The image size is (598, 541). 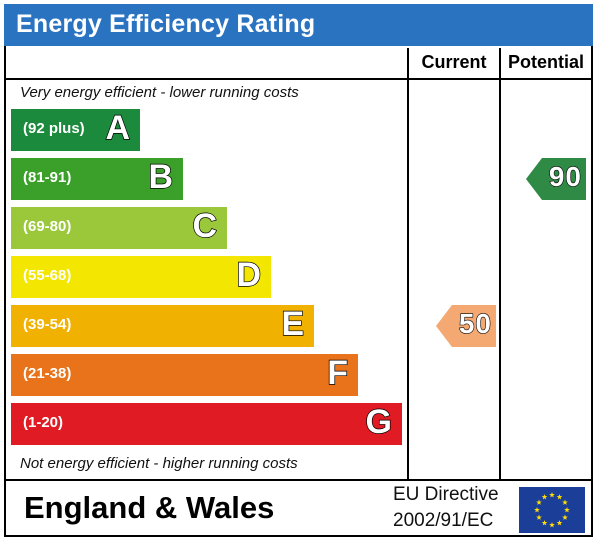 What do you see at coordinates (293, 323) in the screenshot?
I see `band-e-letter: E` at bounding box center [293, 323].